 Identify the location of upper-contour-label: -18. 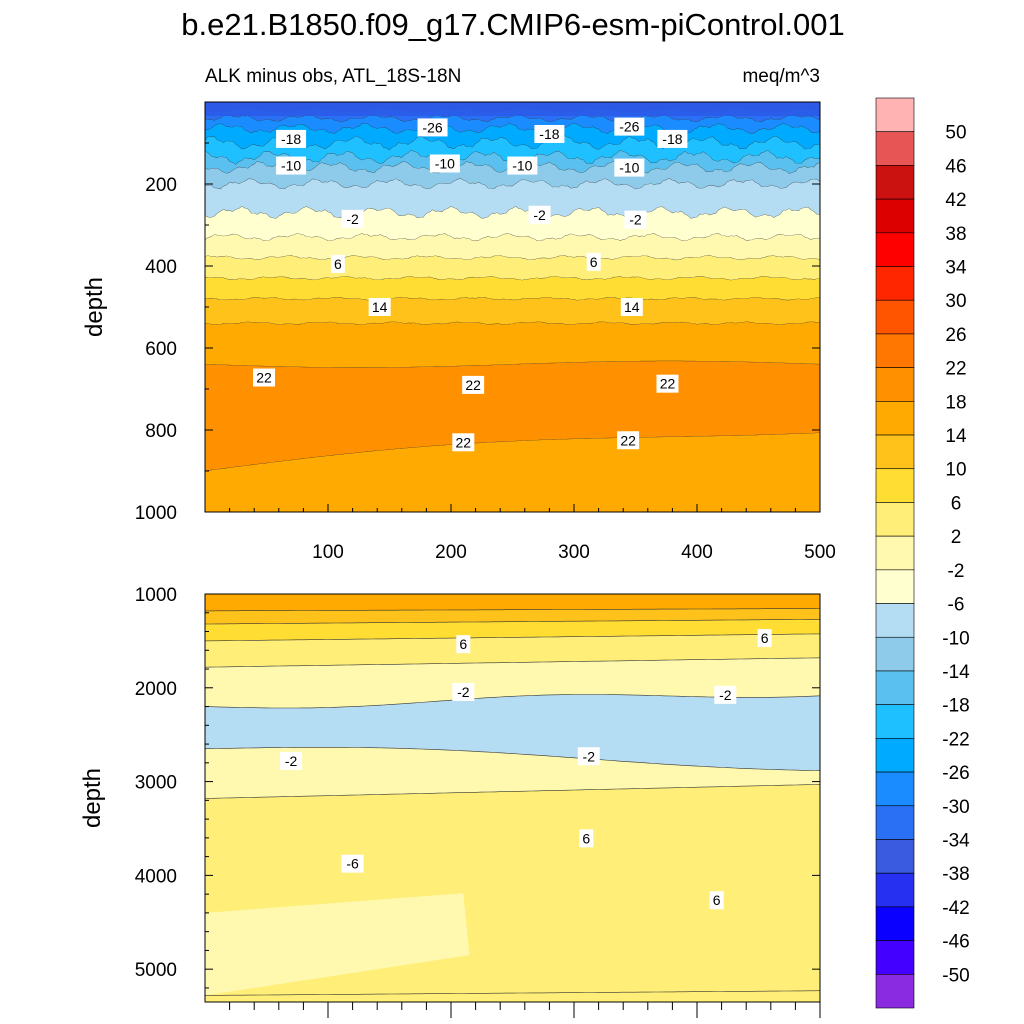
(672, 138).